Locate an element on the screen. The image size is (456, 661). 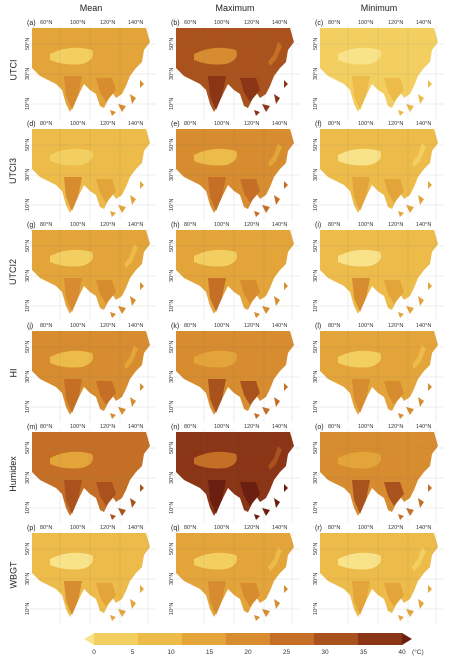
column-header: Minimum is located at coordinates (379, 8).